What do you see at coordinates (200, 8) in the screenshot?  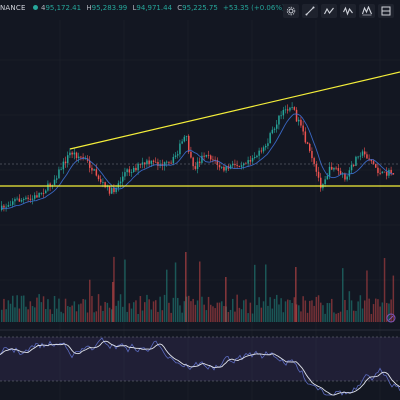 I see `ohlc-close-value: 95,225.75` at bounding box center [200, 8].